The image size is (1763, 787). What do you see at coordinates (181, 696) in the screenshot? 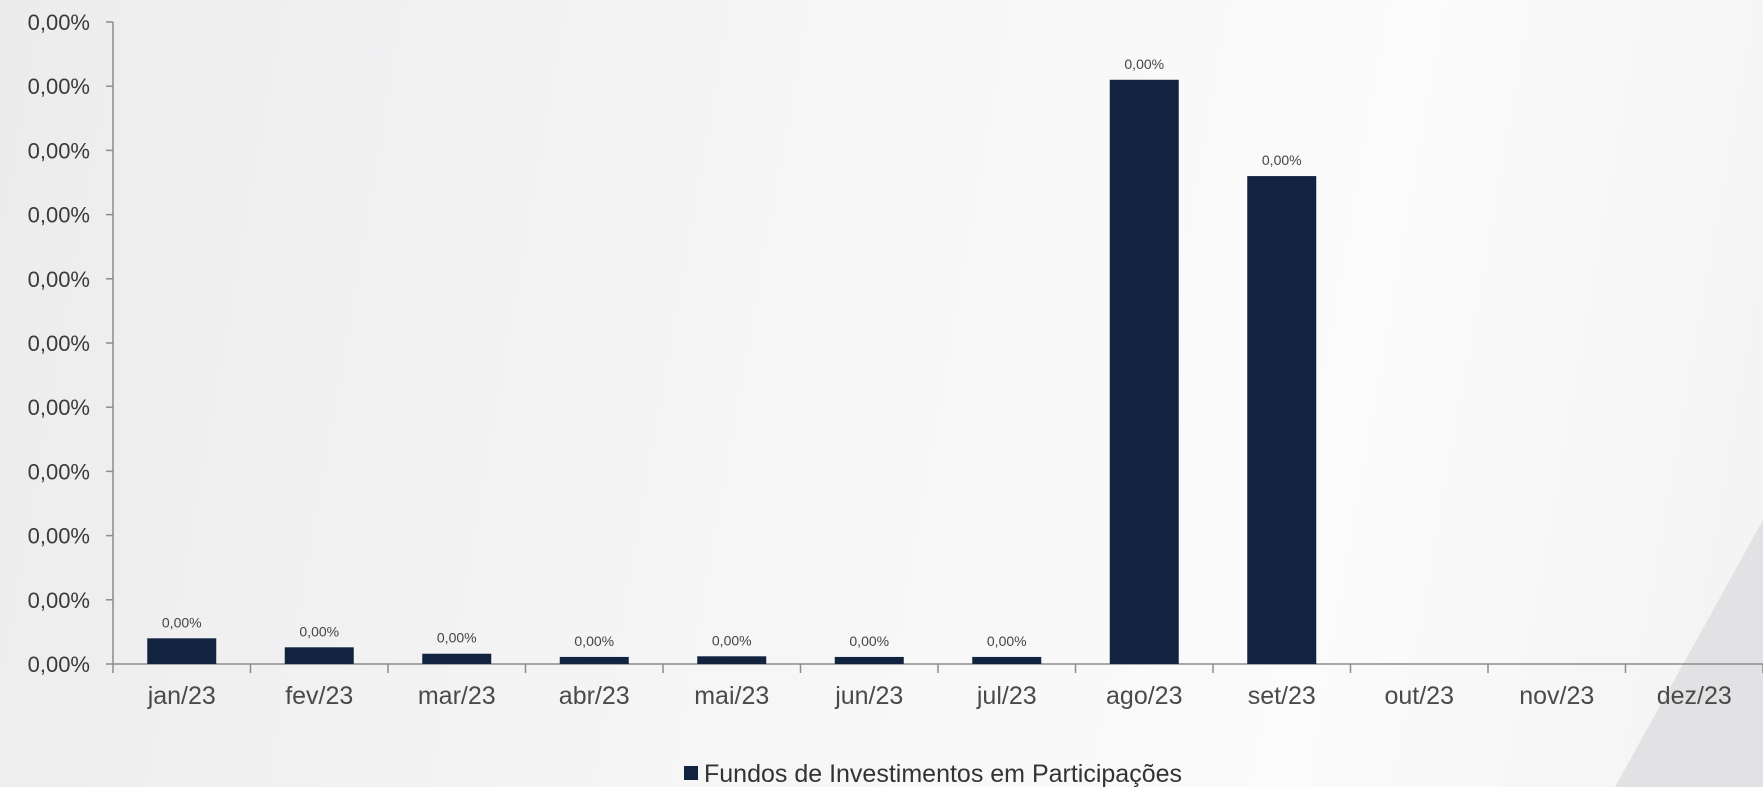
I see `x-tick-label: jan/23` at bounding box center [181, 696].